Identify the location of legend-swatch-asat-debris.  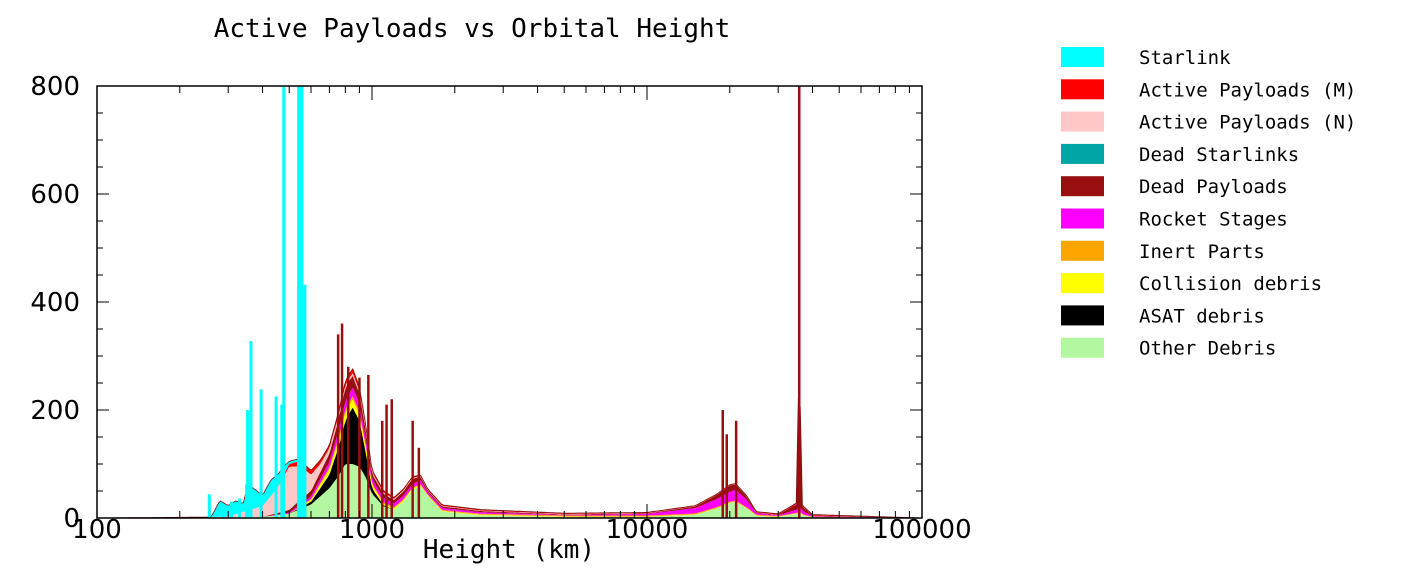
(1082, 315).